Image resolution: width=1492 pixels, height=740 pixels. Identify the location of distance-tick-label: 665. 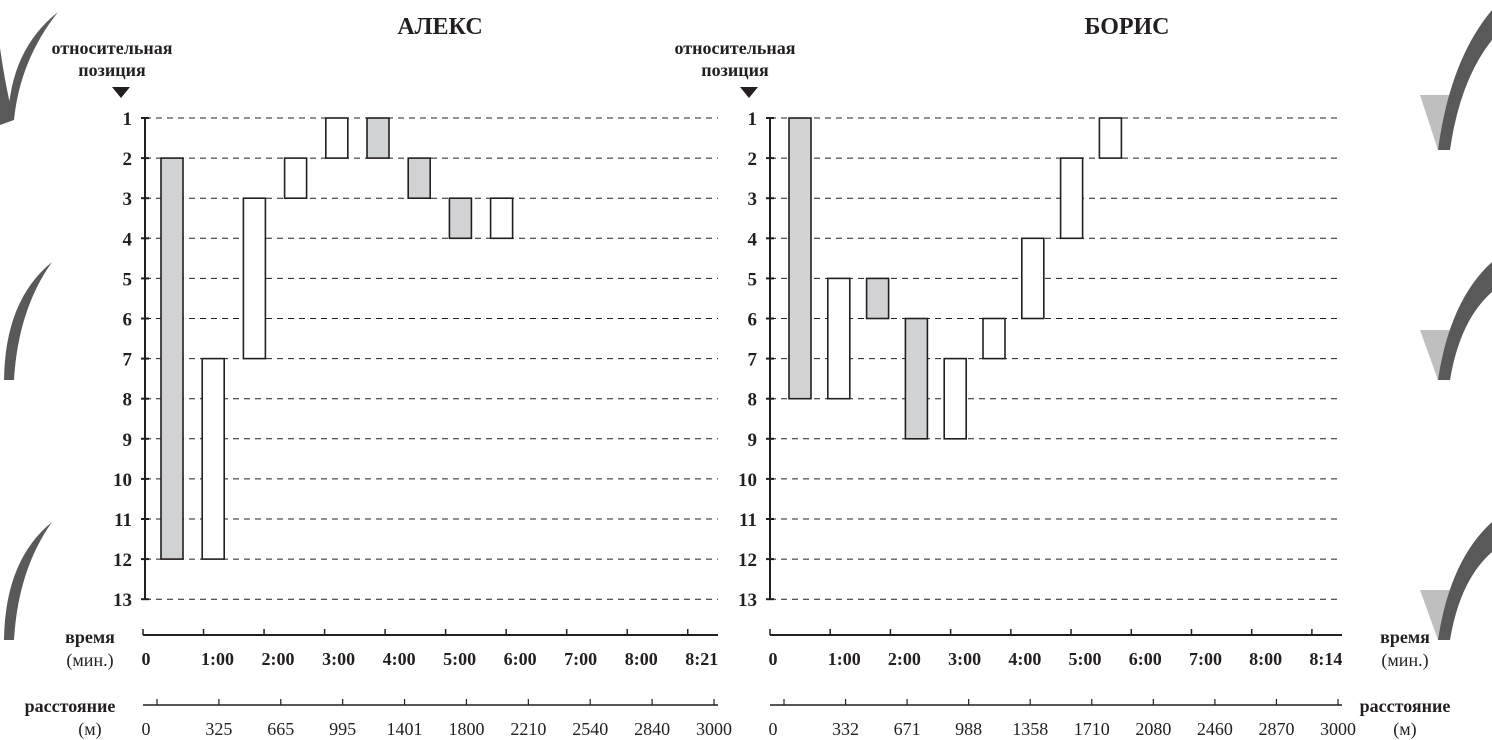
(280, 729).